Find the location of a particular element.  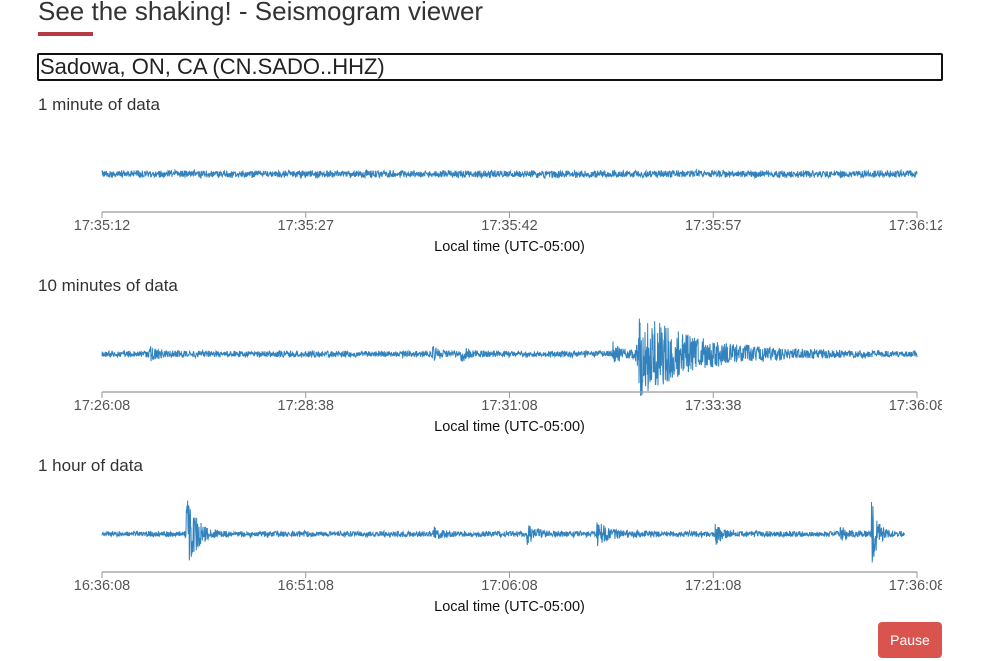

x-tick-label: 16:51:08 is located at coordinates (306, 586).